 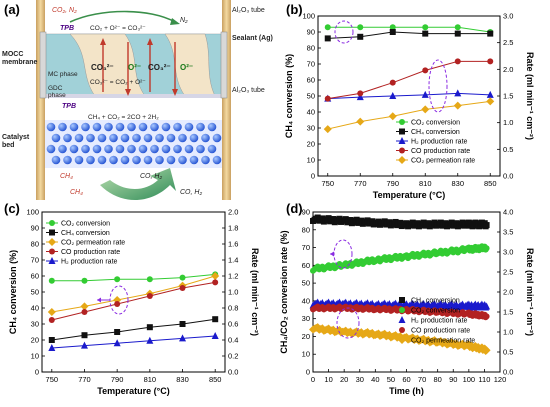 What do you see at coordinates (182, 379) in the screenshot?
I see `x-tick-label: 830` at bounding box center [182, 379].